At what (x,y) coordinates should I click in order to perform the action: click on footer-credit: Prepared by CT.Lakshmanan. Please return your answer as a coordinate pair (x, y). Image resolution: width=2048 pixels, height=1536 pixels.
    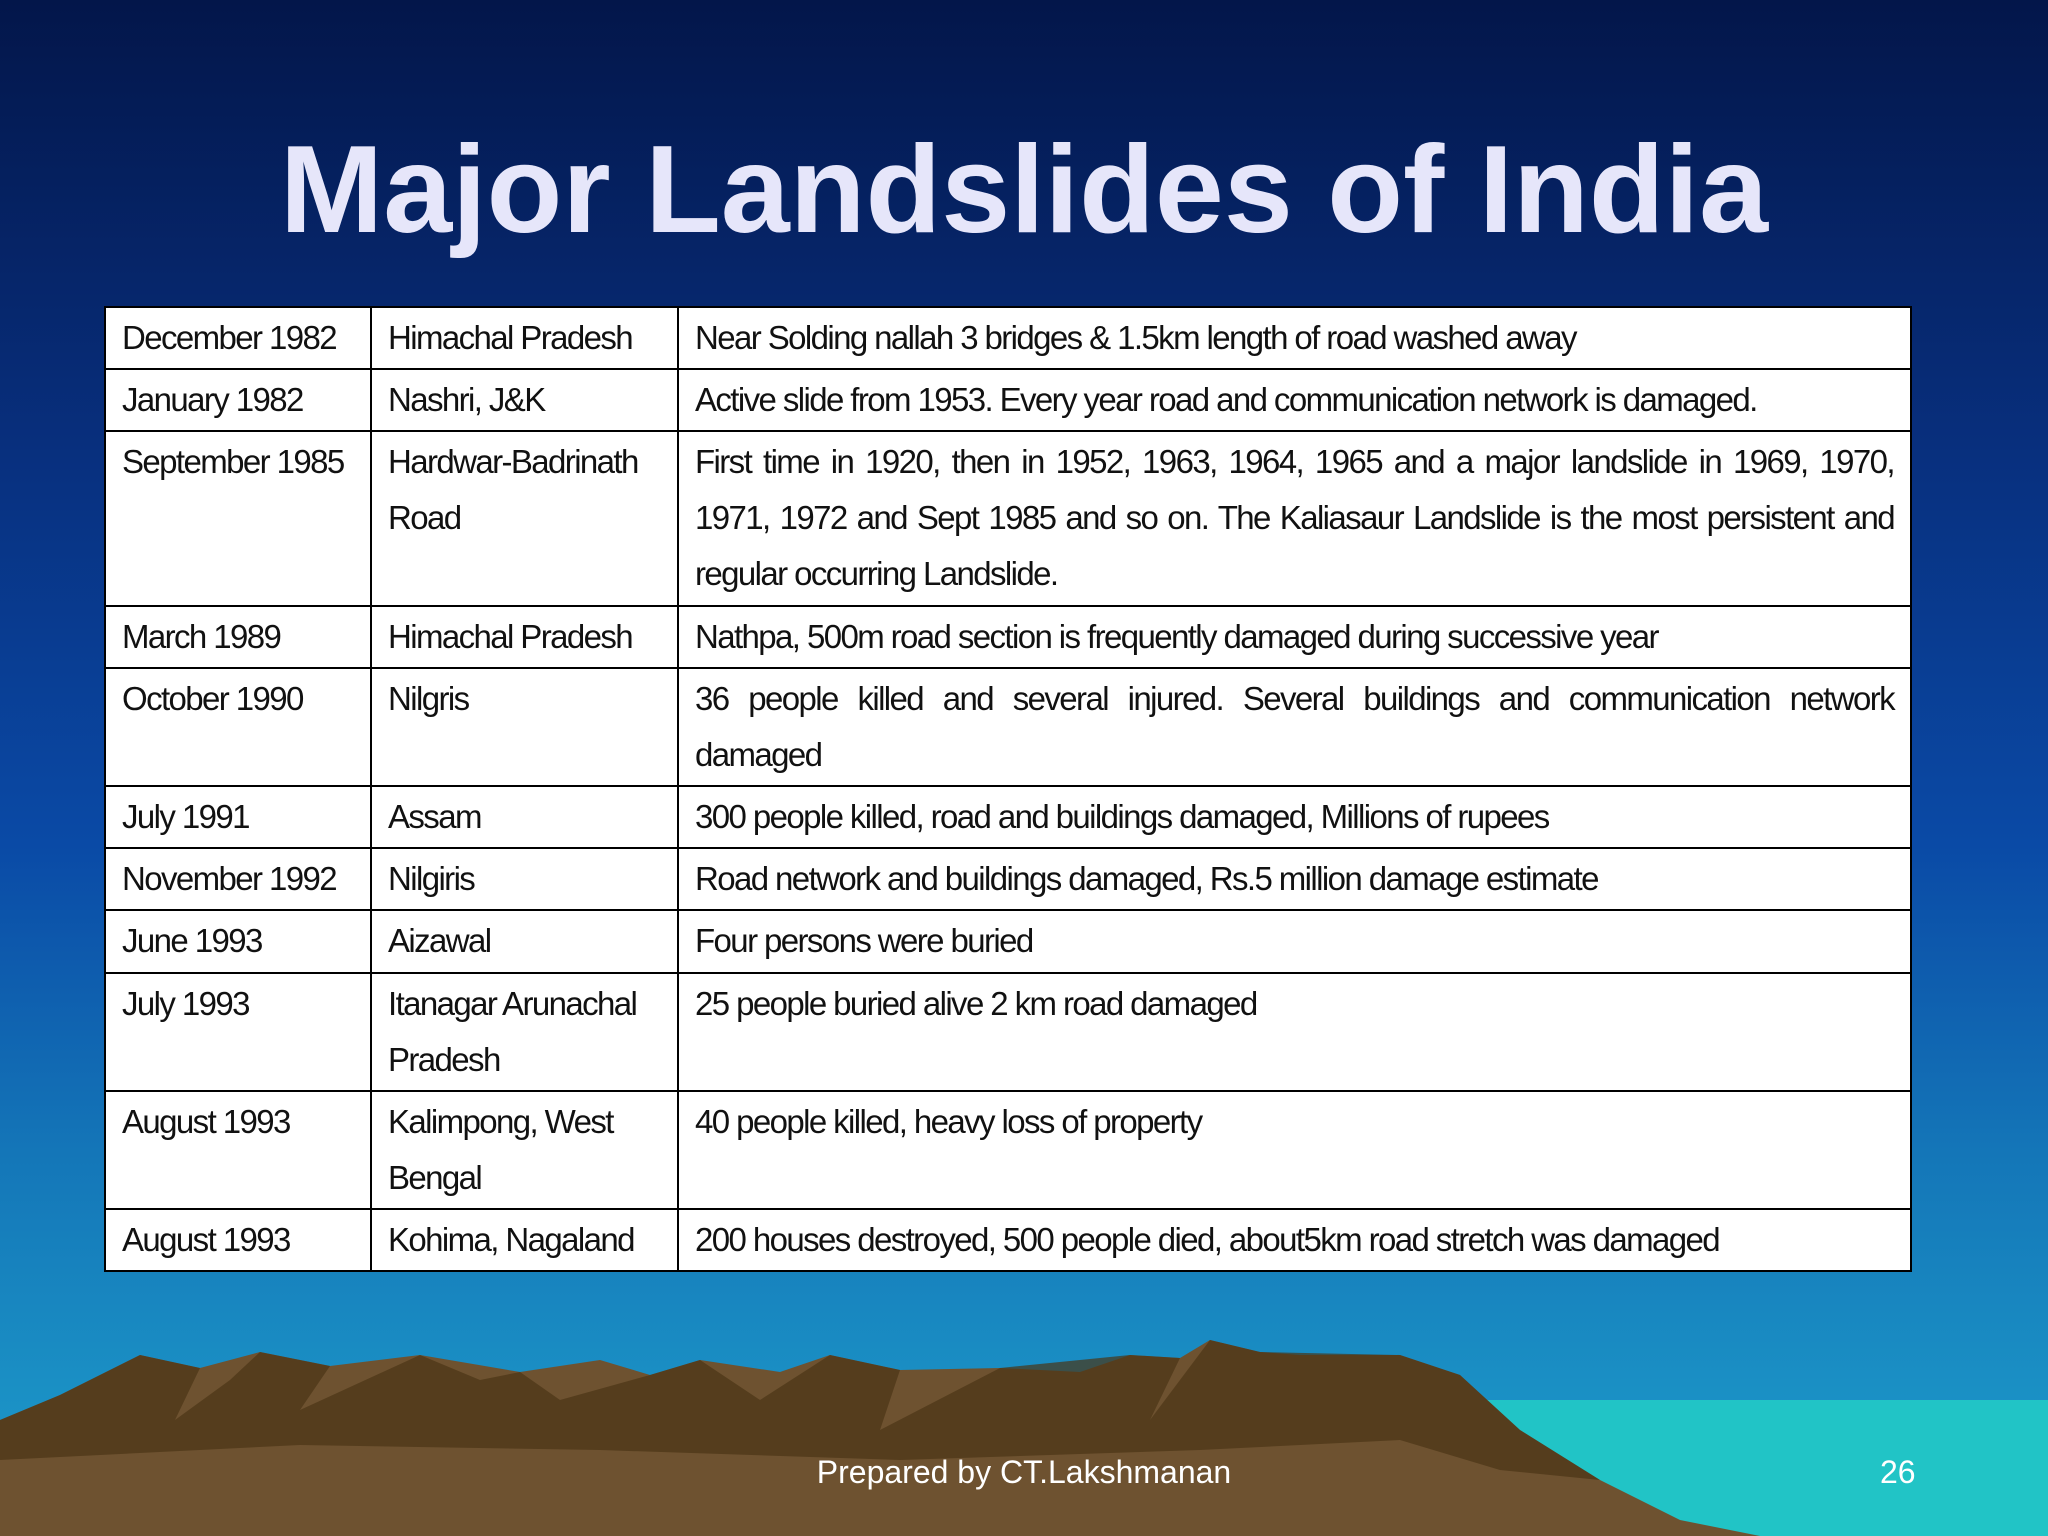
    Looking at the image, I should click on (1024, 1472).